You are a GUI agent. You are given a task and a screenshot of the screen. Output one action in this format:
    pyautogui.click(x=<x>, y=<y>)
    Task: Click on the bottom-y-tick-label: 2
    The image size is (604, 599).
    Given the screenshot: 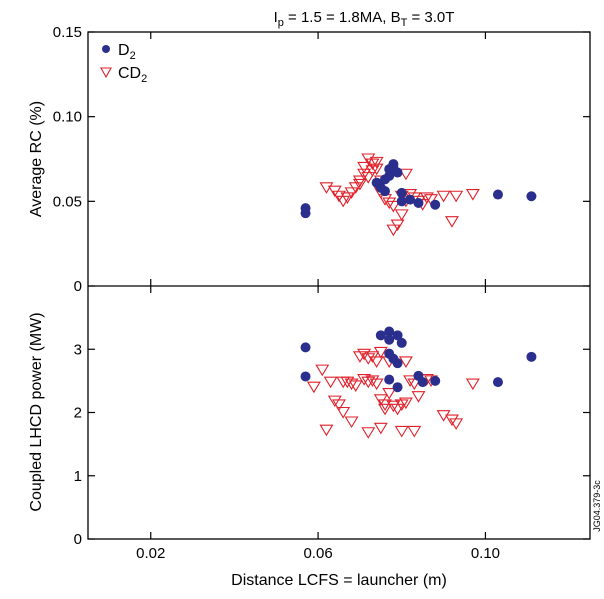 What is the action you would take?
    pyautogui.click(x=78, y=413)
    